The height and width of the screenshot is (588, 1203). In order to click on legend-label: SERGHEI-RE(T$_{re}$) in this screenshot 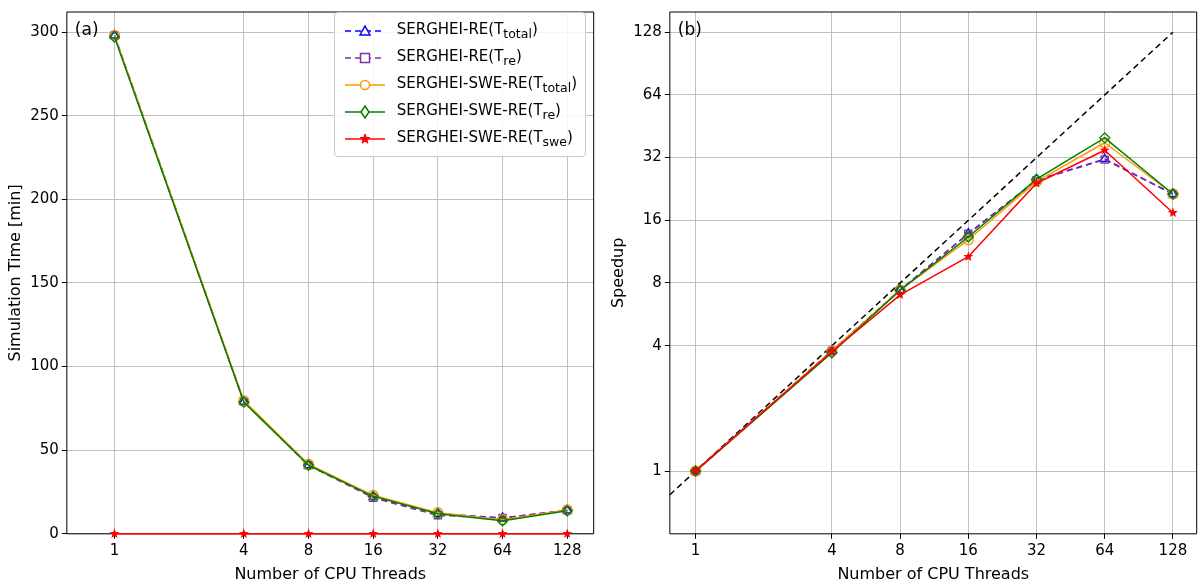, I will do `click(459, 57)`.